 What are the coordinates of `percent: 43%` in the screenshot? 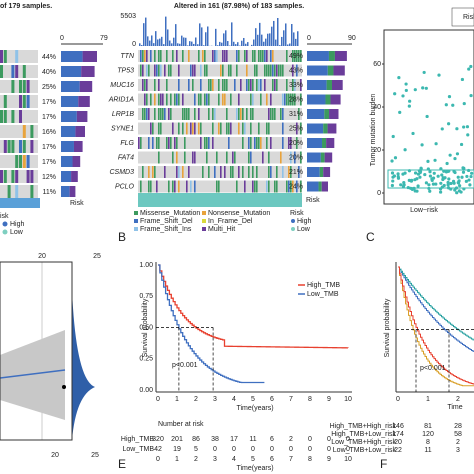 It's located at (296, 70).